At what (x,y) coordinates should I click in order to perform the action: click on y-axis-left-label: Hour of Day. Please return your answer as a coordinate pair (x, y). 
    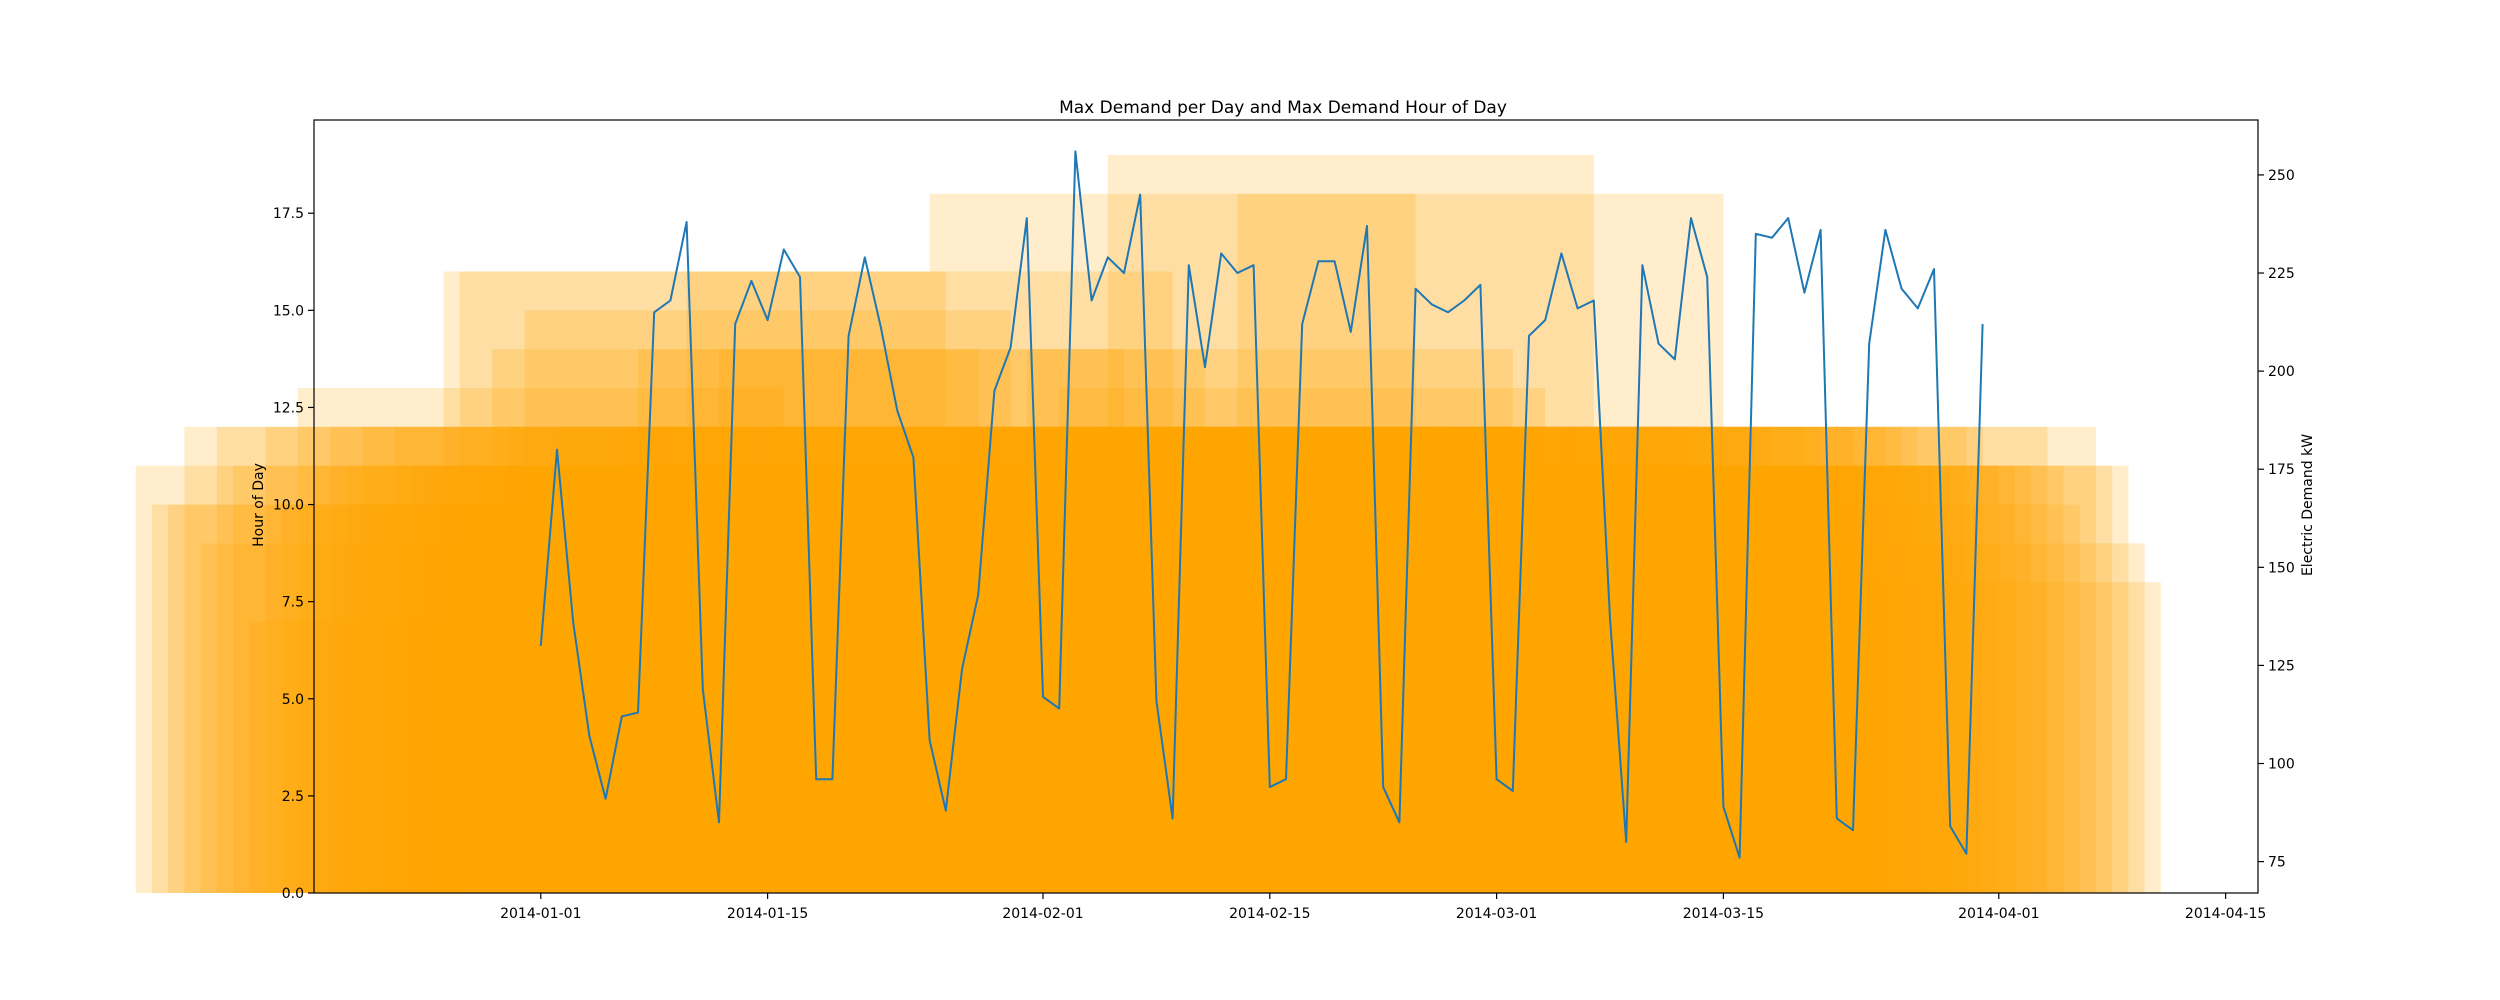
    Looking at the image, I should click on (259, 505).